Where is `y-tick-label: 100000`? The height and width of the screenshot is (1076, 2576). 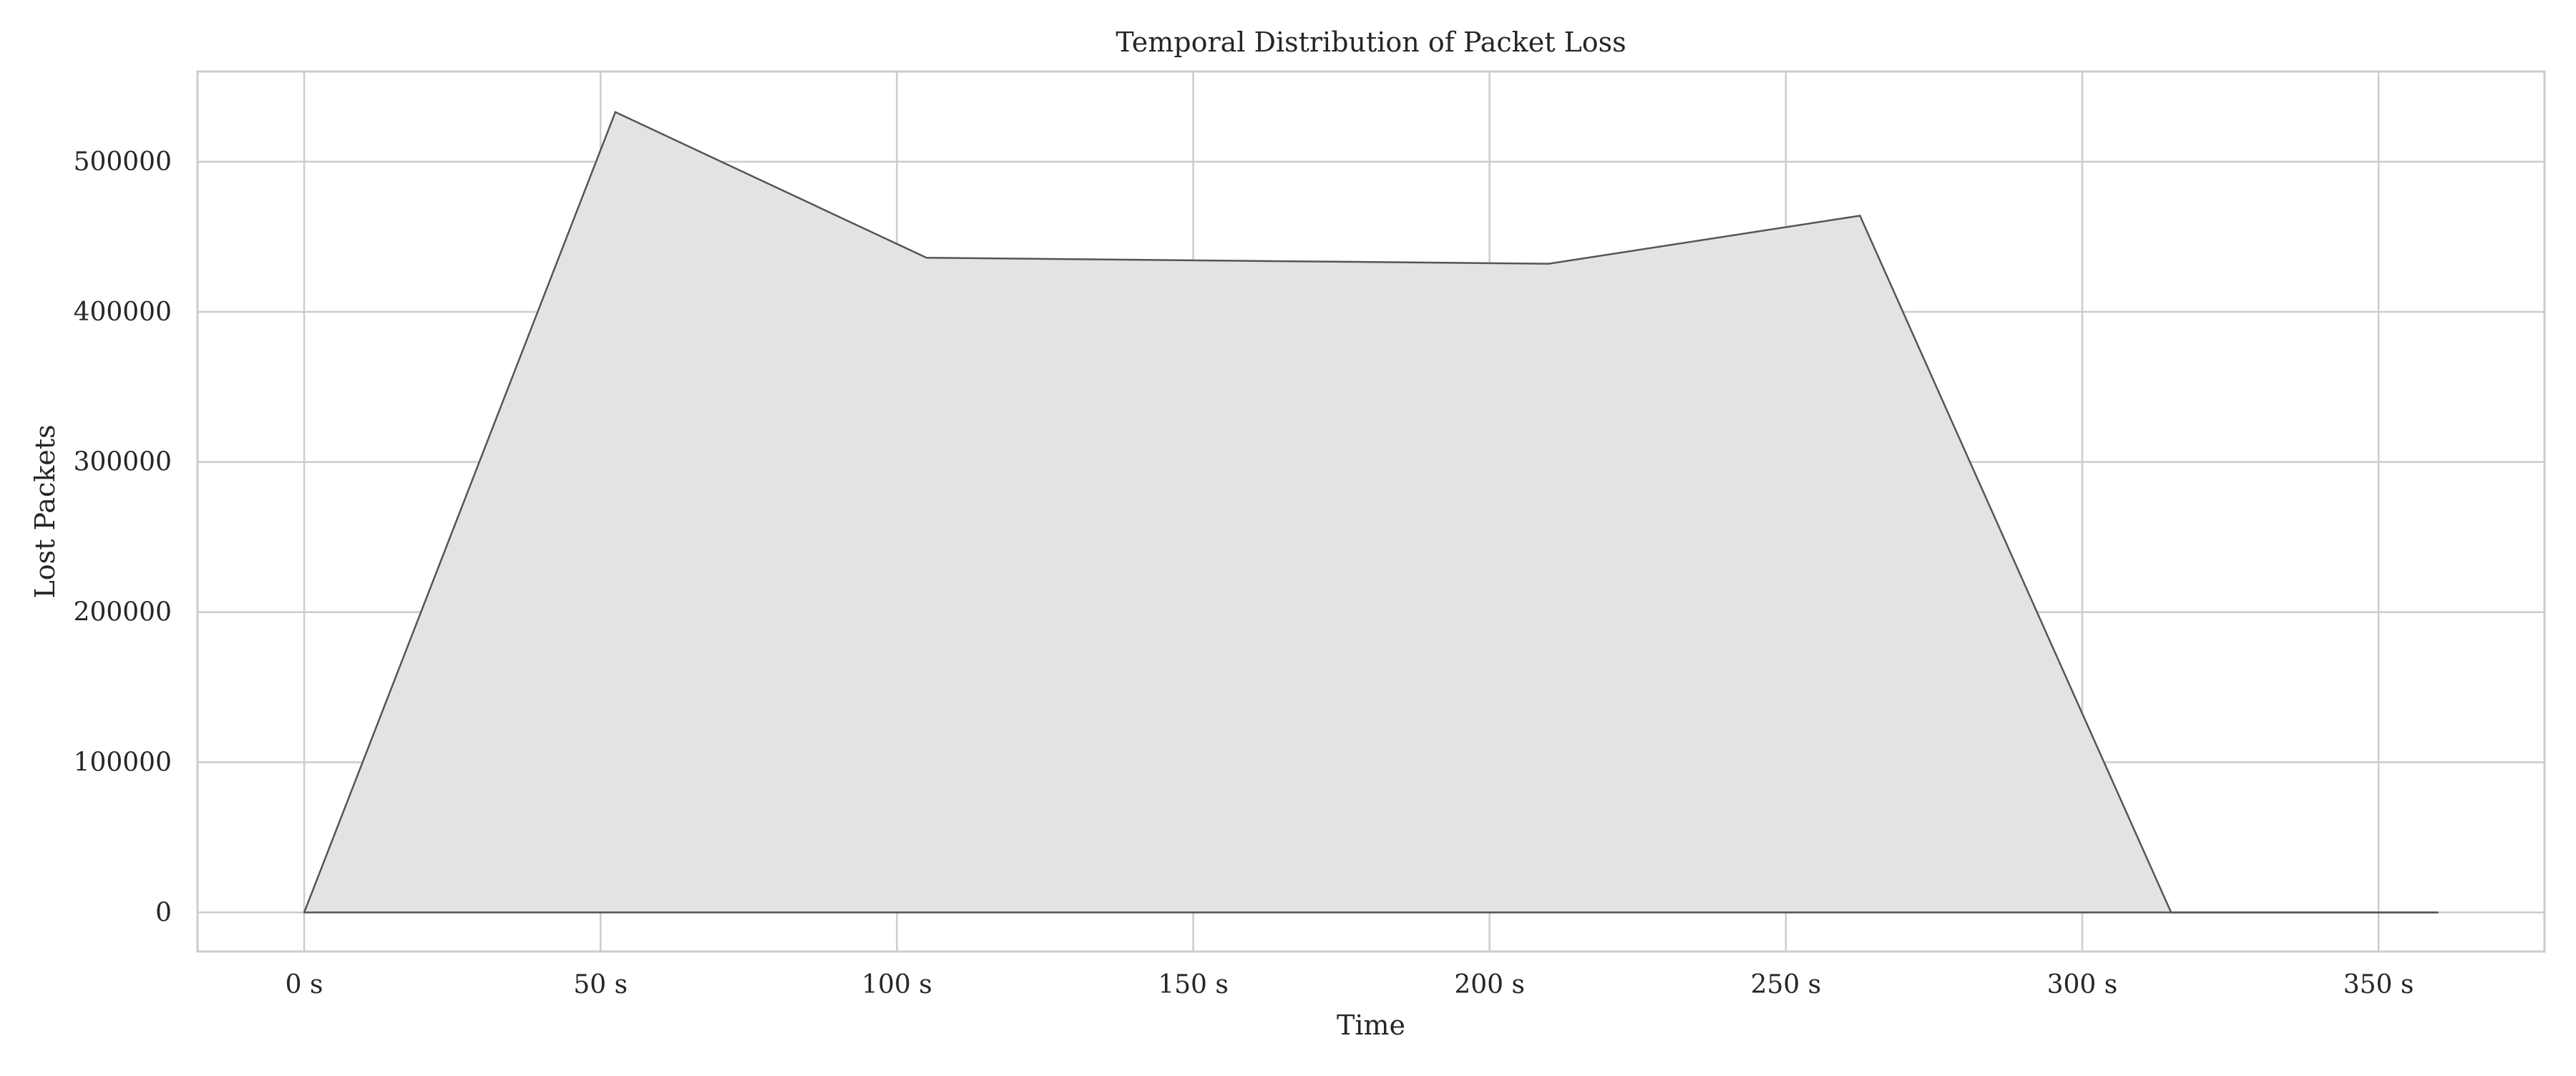 y-tick-label: 100000 is located at coordinates (123, 763).